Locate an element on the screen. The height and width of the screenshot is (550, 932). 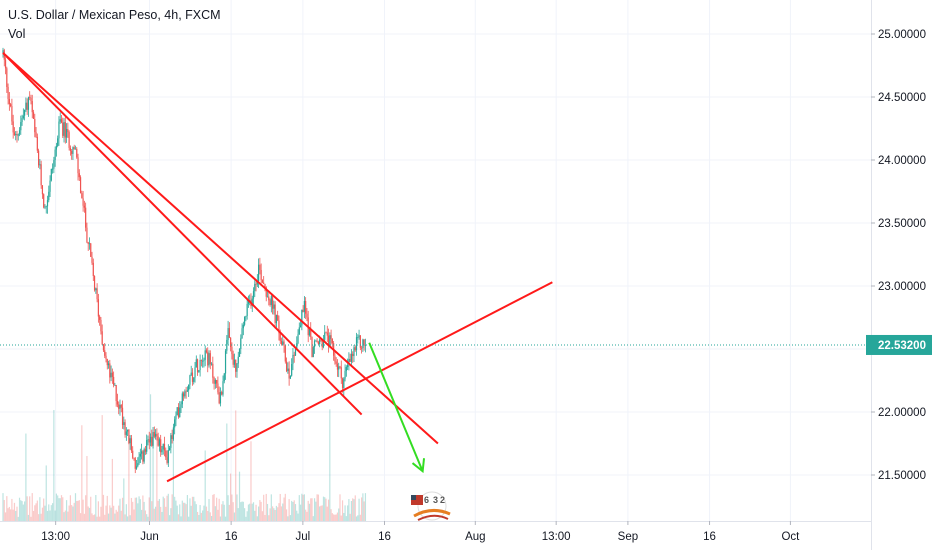
x-tick-label: Jul is located at coordinates (303, 537).